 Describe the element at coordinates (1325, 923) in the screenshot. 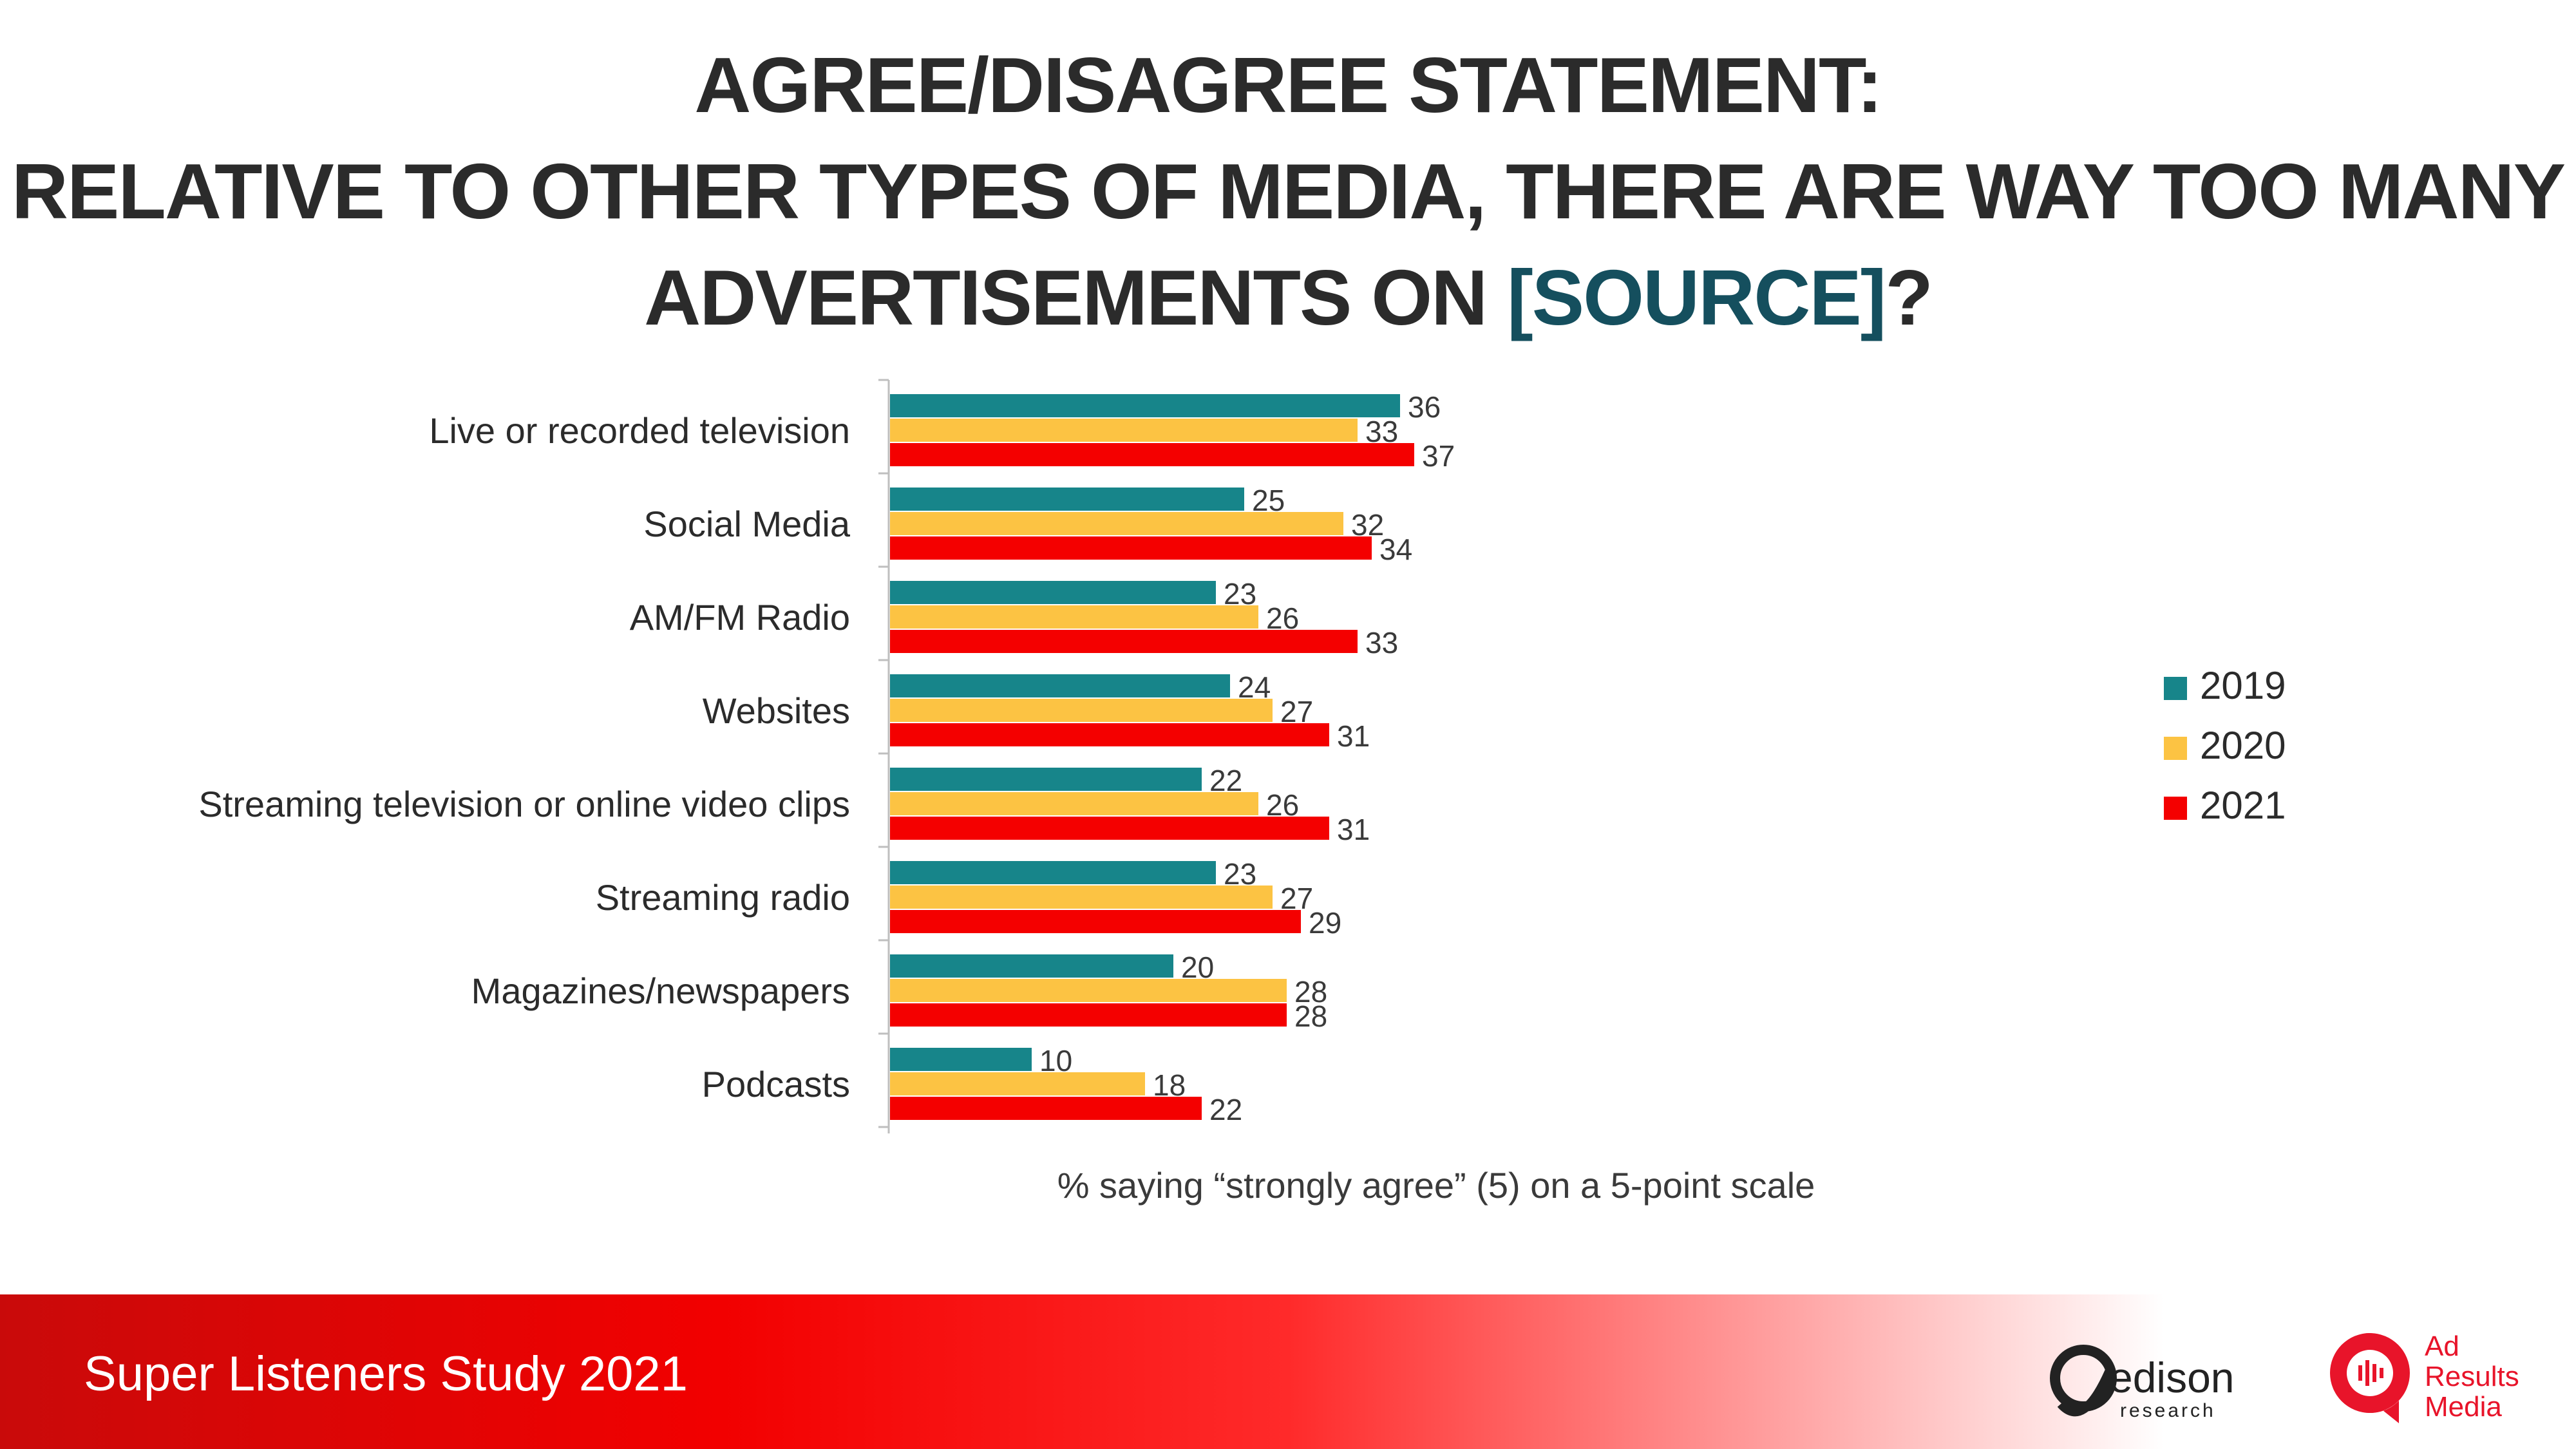

I see `data-label-2021: 29` at that location.